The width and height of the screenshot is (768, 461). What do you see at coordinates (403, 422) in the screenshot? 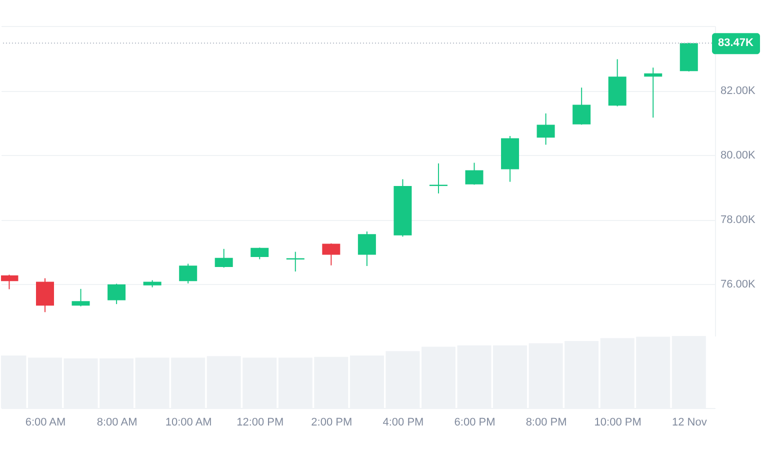
I see `x-tick-label: 4:00 PM` at bounding box center [403, 422].